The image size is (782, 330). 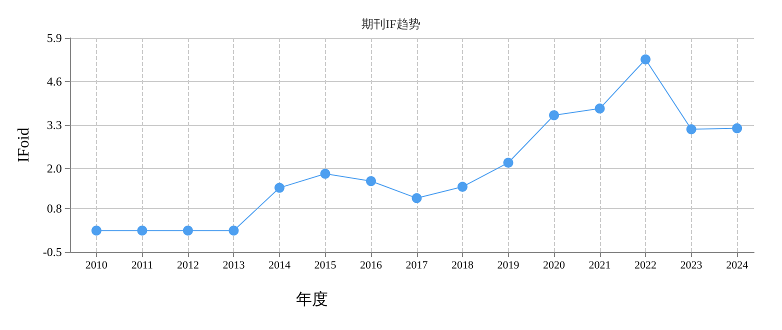 What do you see at coordinates (54, 125) in the screenshot?
I see `y-tick-label: 3.3` at bounding box center [54, 125].